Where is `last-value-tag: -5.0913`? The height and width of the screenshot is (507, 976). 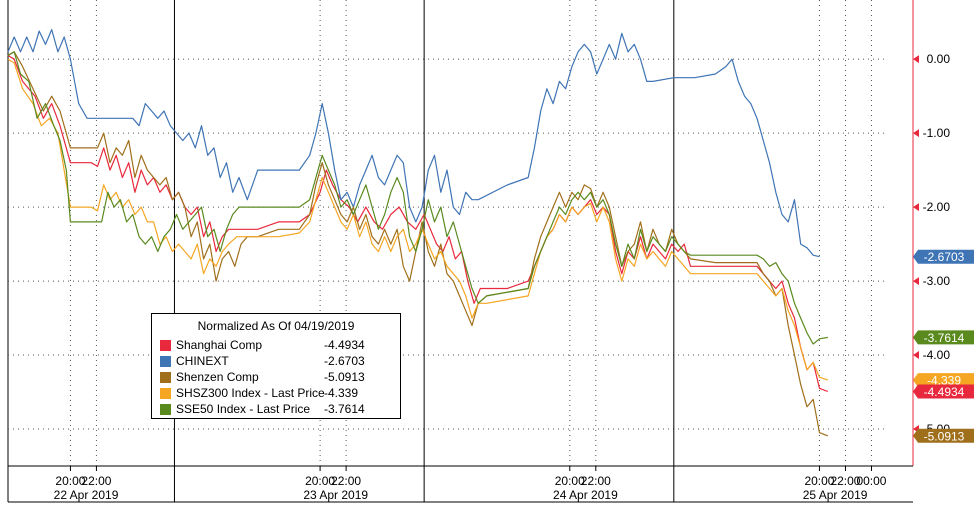 last-value-tag: -5.0913 is located at coordinates (943, 435).